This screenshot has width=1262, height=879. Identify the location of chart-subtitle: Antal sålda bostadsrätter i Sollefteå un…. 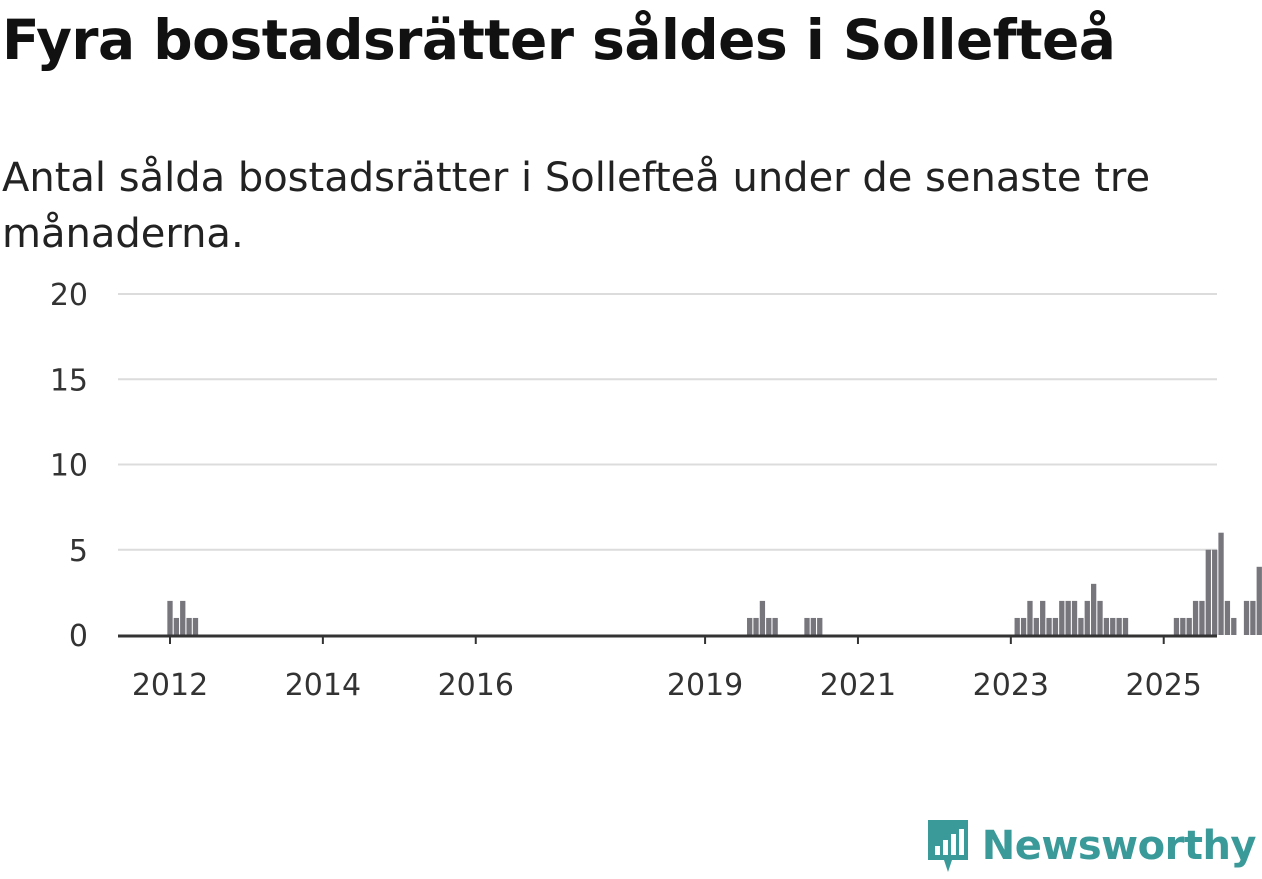
(576, 206).